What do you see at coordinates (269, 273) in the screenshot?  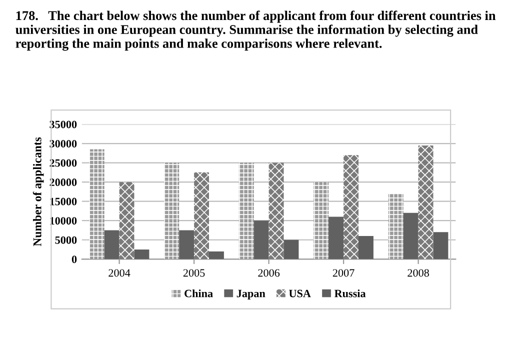 I see `x-tick-label: 2006` at bounding box center [269, 273].